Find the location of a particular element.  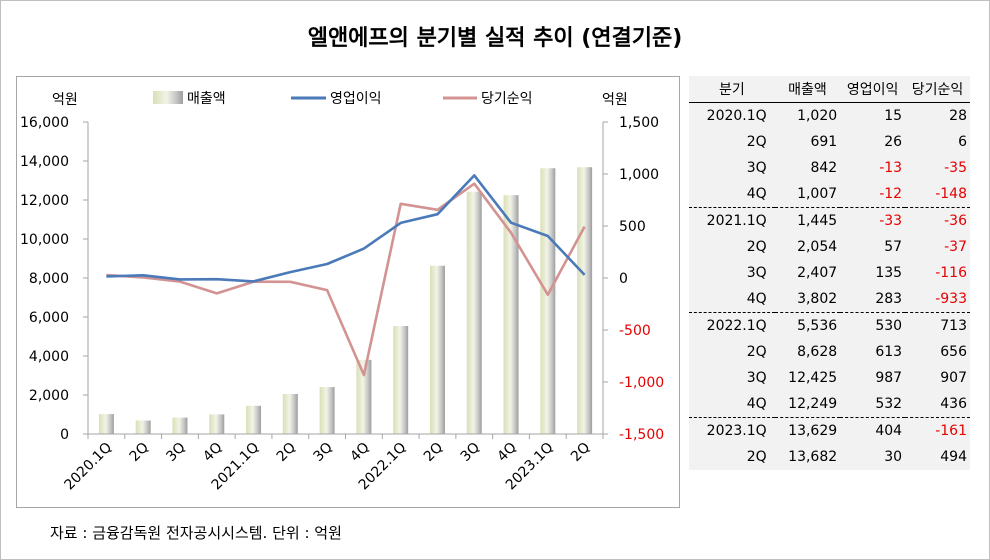

table-row: 4Q 12,249 532 436 is located at coordinates (829, 404).